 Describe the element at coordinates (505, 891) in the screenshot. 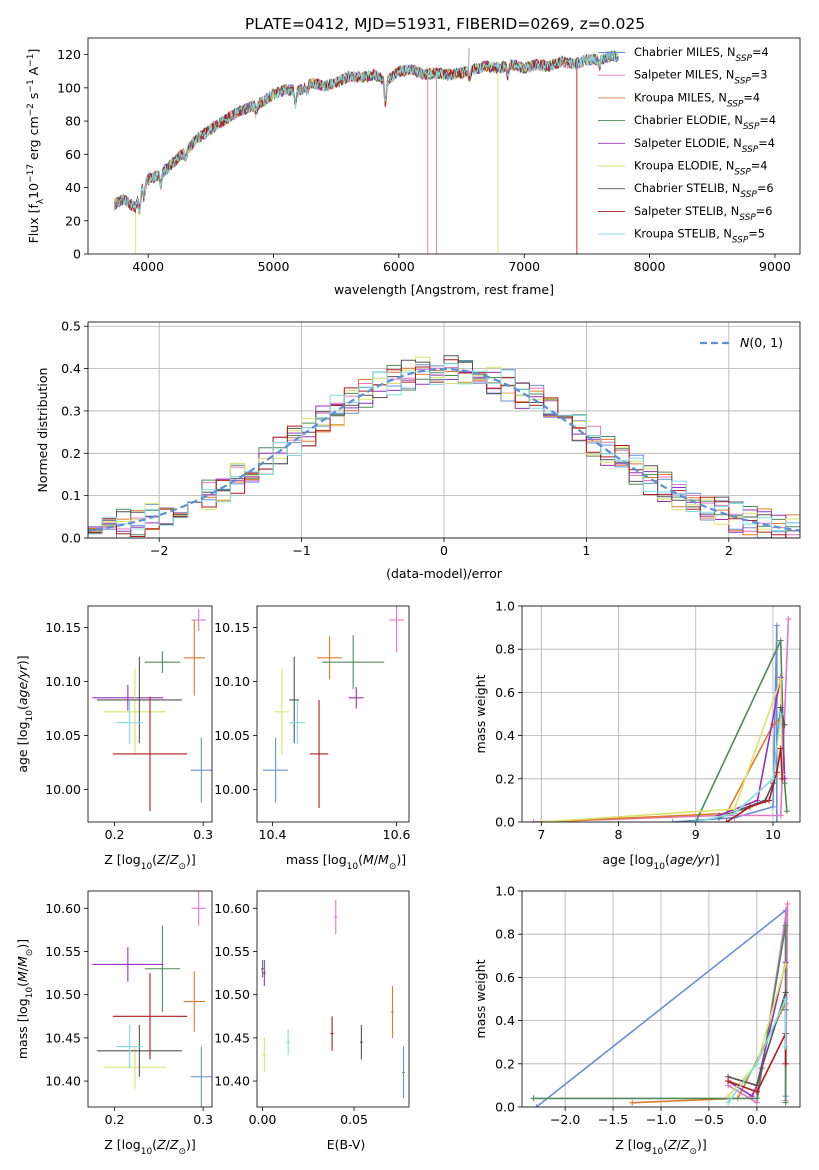

I see `y-tick-label: 1.0` at that location.